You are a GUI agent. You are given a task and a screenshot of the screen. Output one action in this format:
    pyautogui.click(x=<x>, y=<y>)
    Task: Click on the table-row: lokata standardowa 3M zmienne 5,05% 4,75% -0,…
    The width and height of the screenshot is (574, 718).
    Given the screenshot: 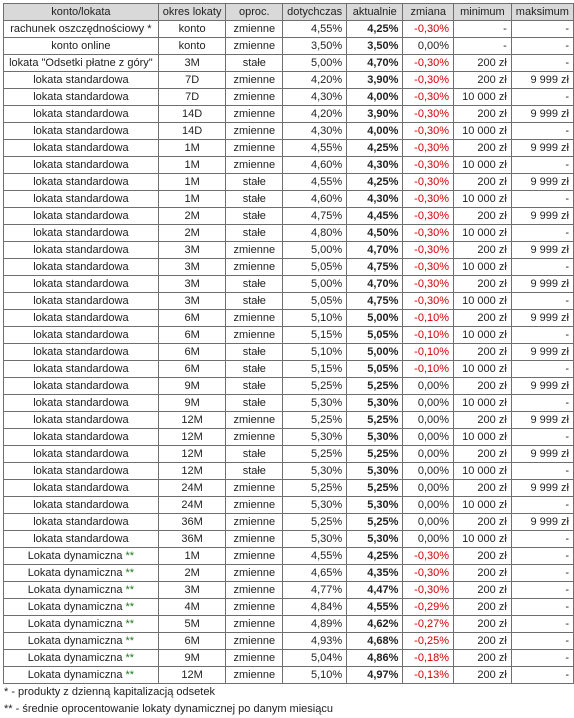 What is the action you would take?
    pyautogui.click(x=288, y=267)
    